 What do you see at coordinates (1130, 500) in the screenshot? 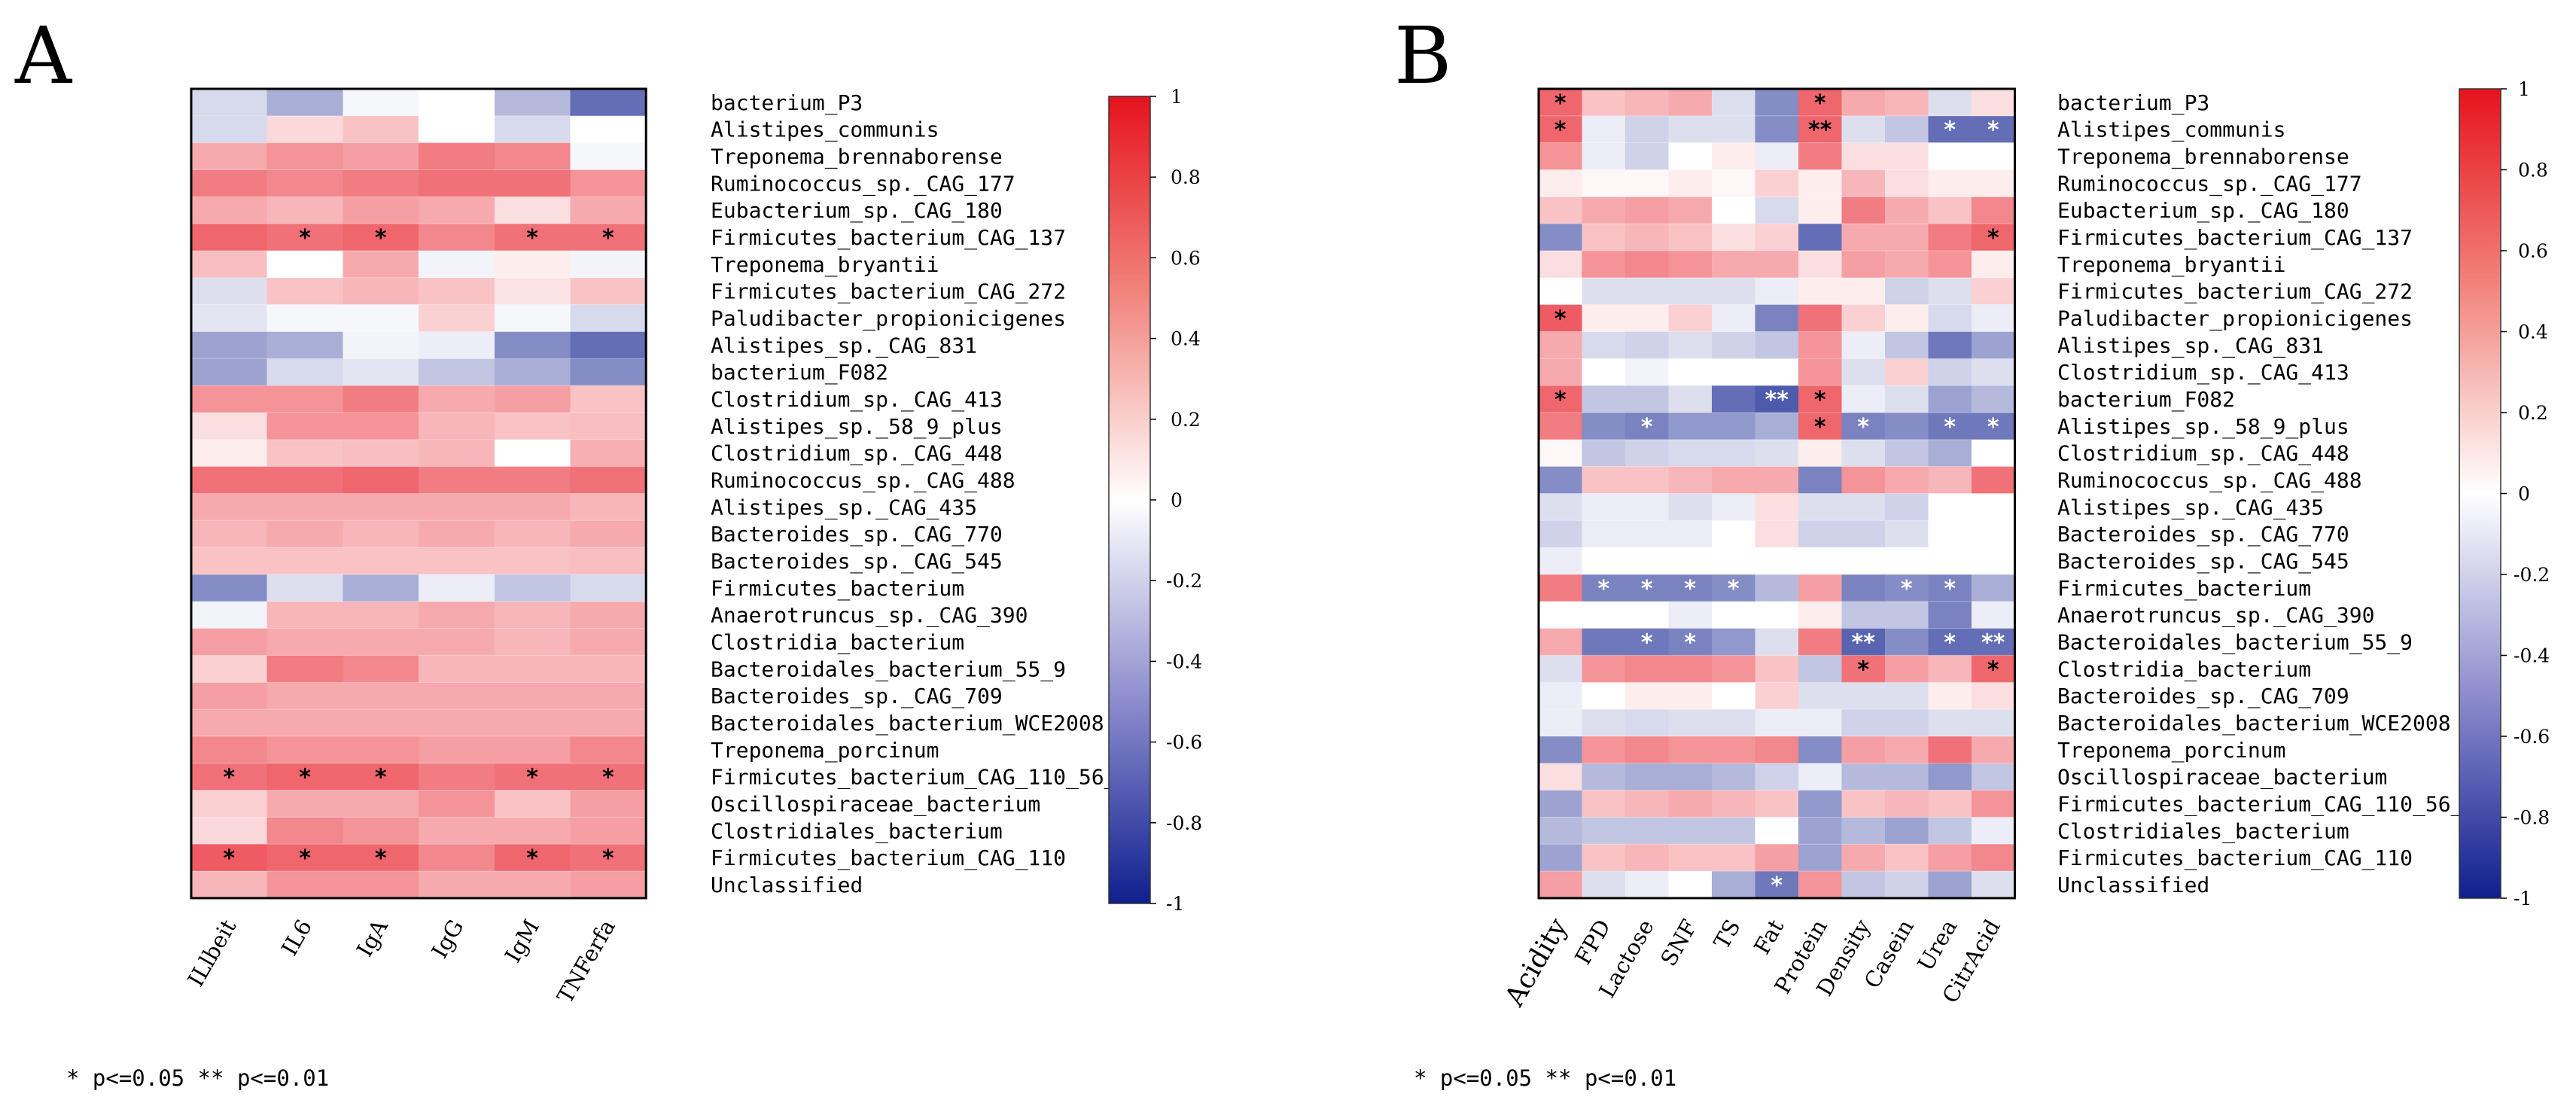
I see `colorbar` at bounding box center [1130, 500].